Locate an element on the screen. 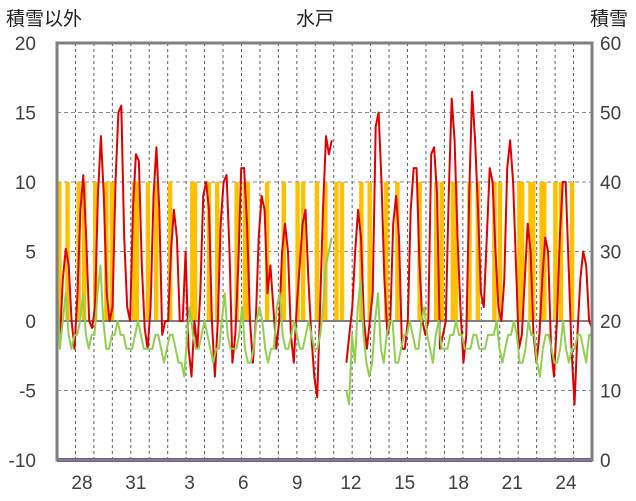 This screenshot has height=501, width=636. y-left-tick-label: 15 is located at coordinates (25, 114).